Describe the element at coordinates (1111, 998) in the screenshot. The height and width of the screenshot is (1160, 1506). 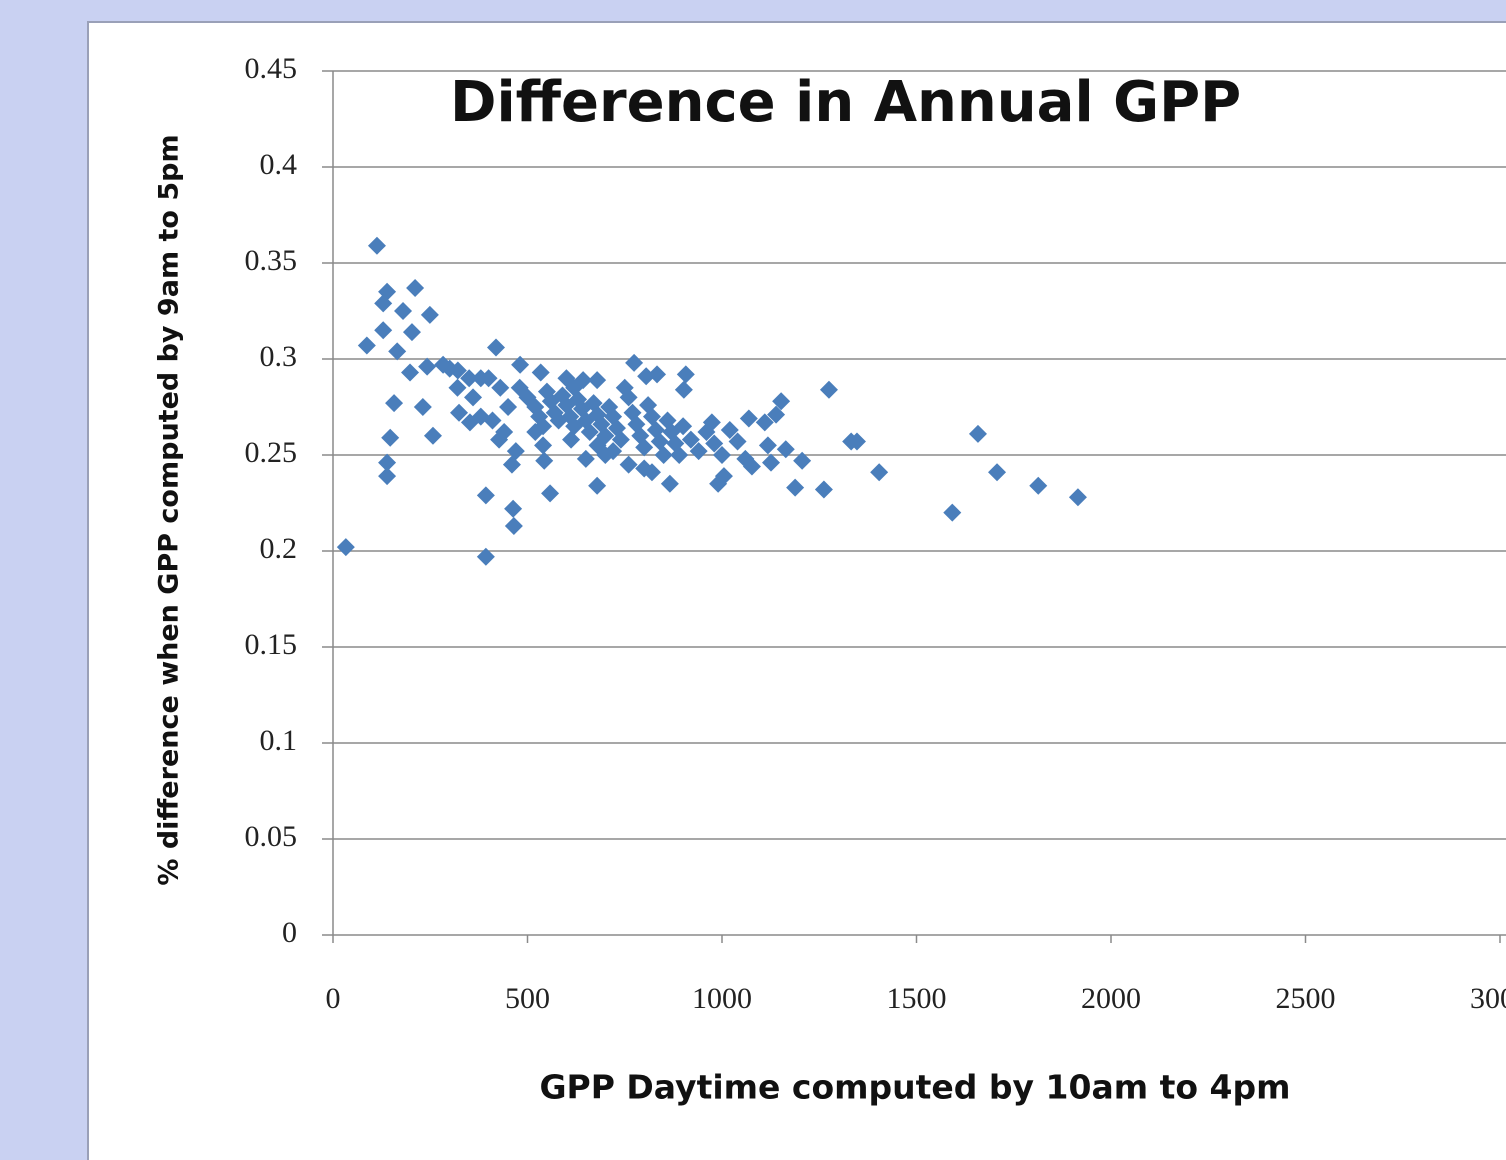
I see `x-tick-label: 2000` at that location.